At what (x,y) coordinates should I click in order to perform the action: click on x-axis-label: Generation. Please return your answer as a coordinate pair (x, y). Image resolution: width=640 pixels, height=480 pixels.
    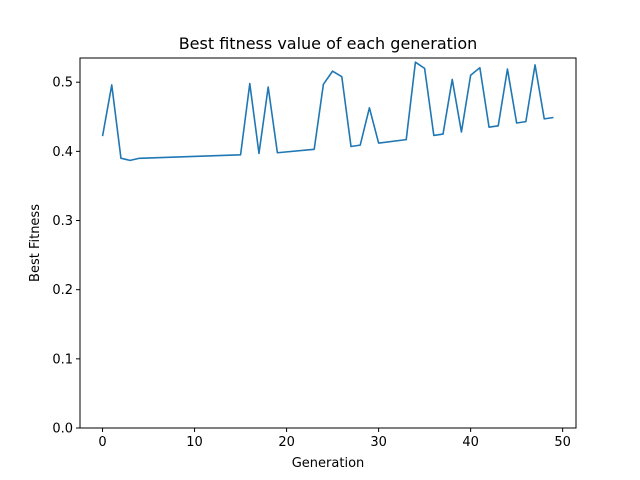
    Looking at the image, I should click on (328, 463).